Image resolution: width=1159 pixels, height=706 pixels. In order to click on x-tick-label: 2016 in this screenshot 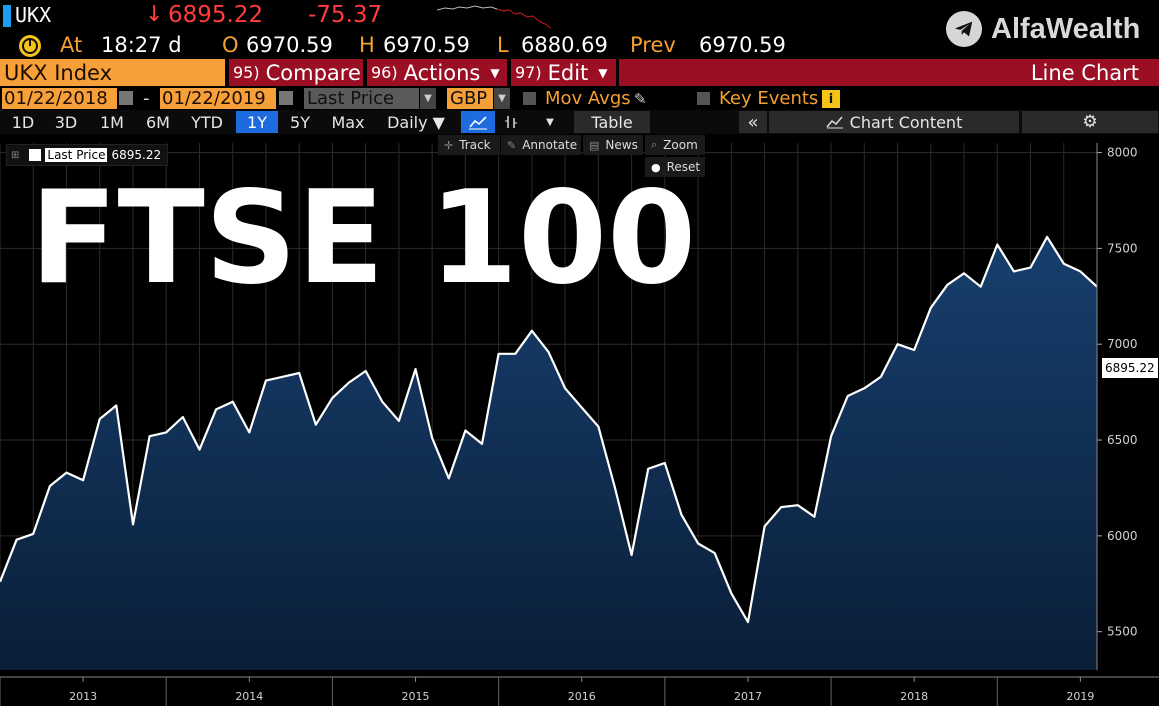, I will do `click(582, 696)`.